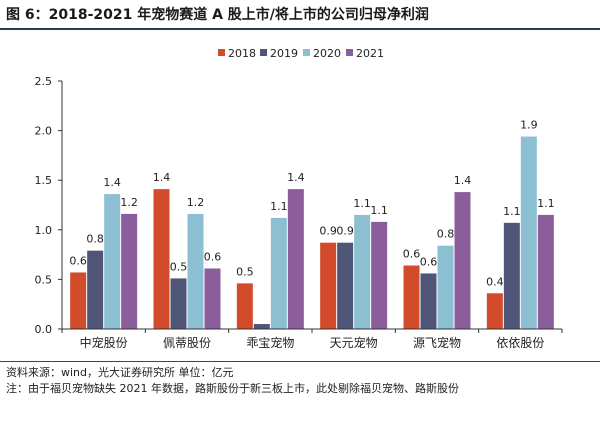  Describe the element at coordinates (312, 339) in the screenshot. I see `x-axis: 中宠股份 佩蒂股份 乖宝宠物 天元宠物 源飞宠物 依依股份` at that location.